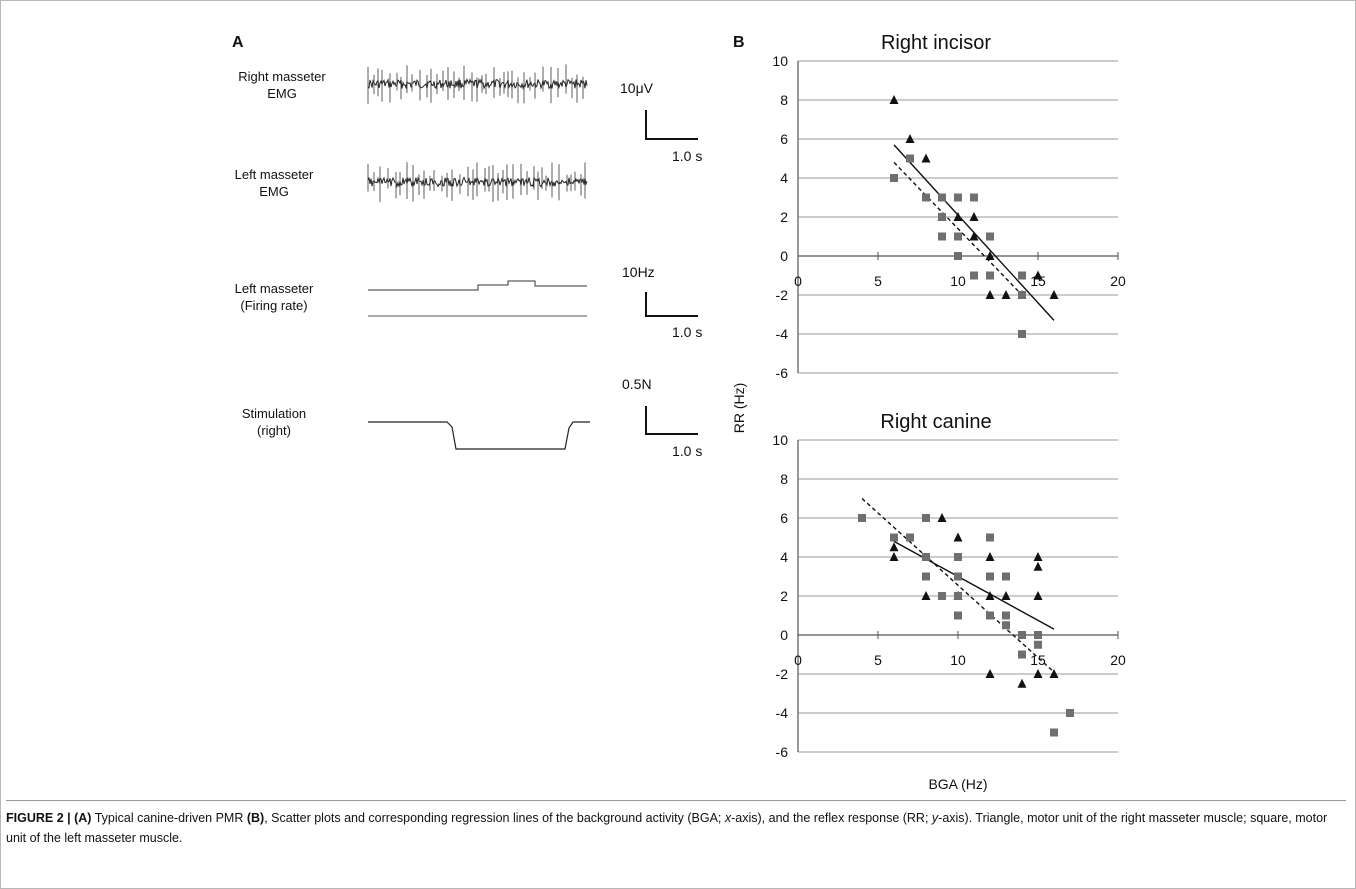 This screenshot has height=889, width=1356. I want to click on panel-a-letter: A, so click(238, 42).